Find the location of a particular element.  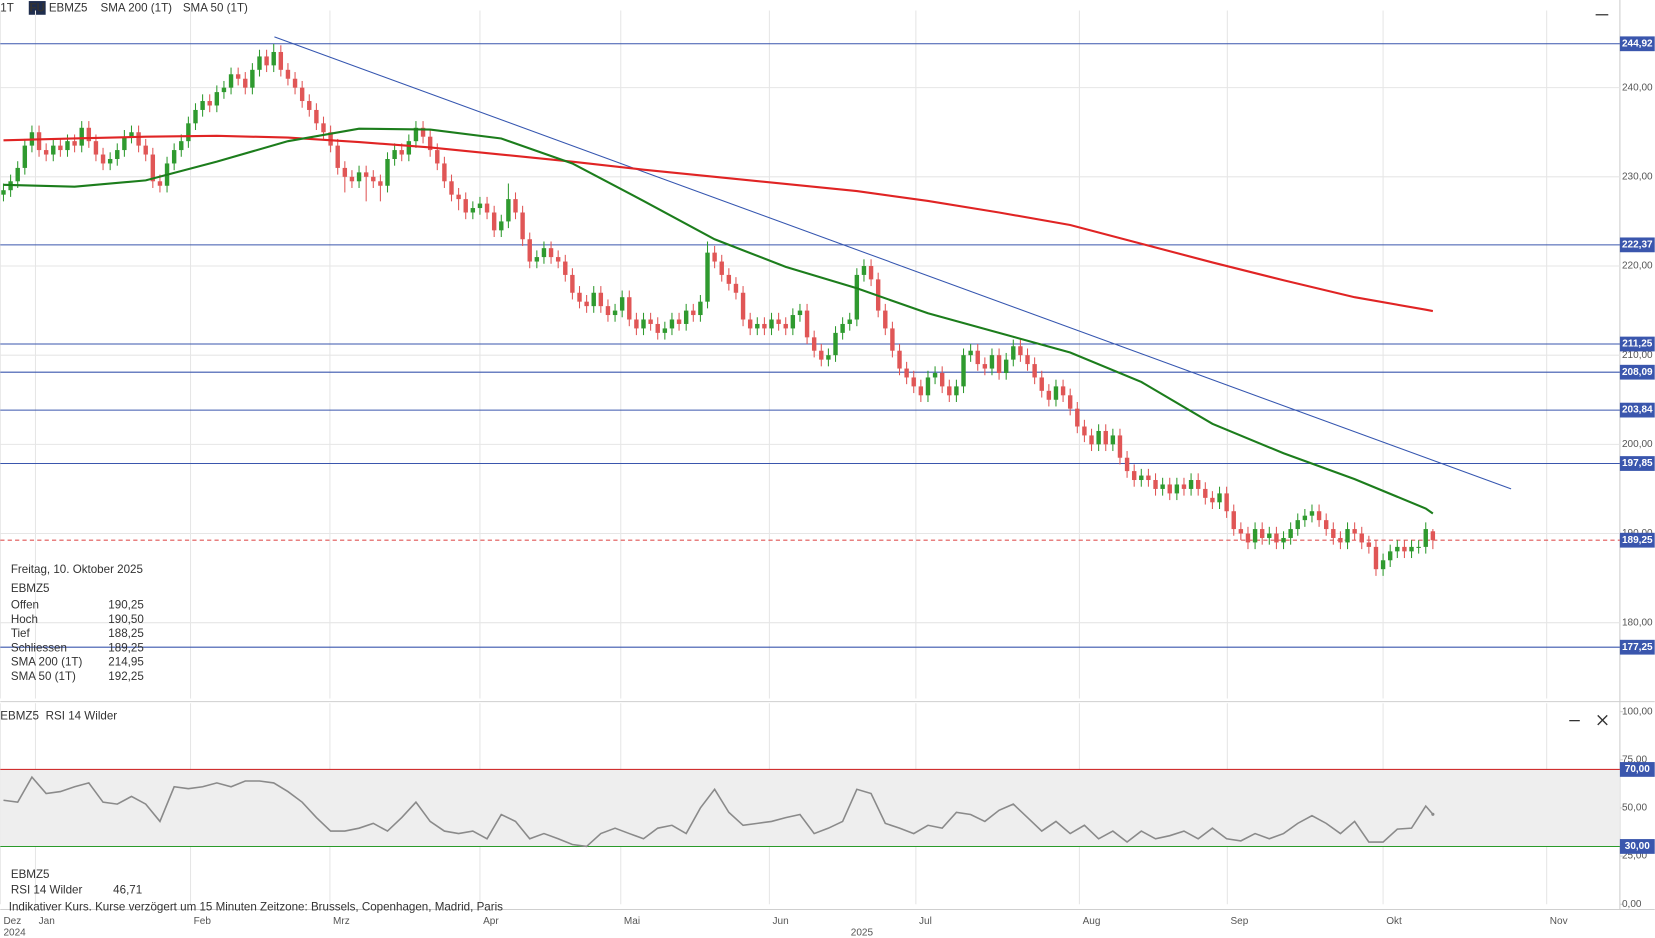

level-label: 70,00 is located at coordinates (1637, 769).